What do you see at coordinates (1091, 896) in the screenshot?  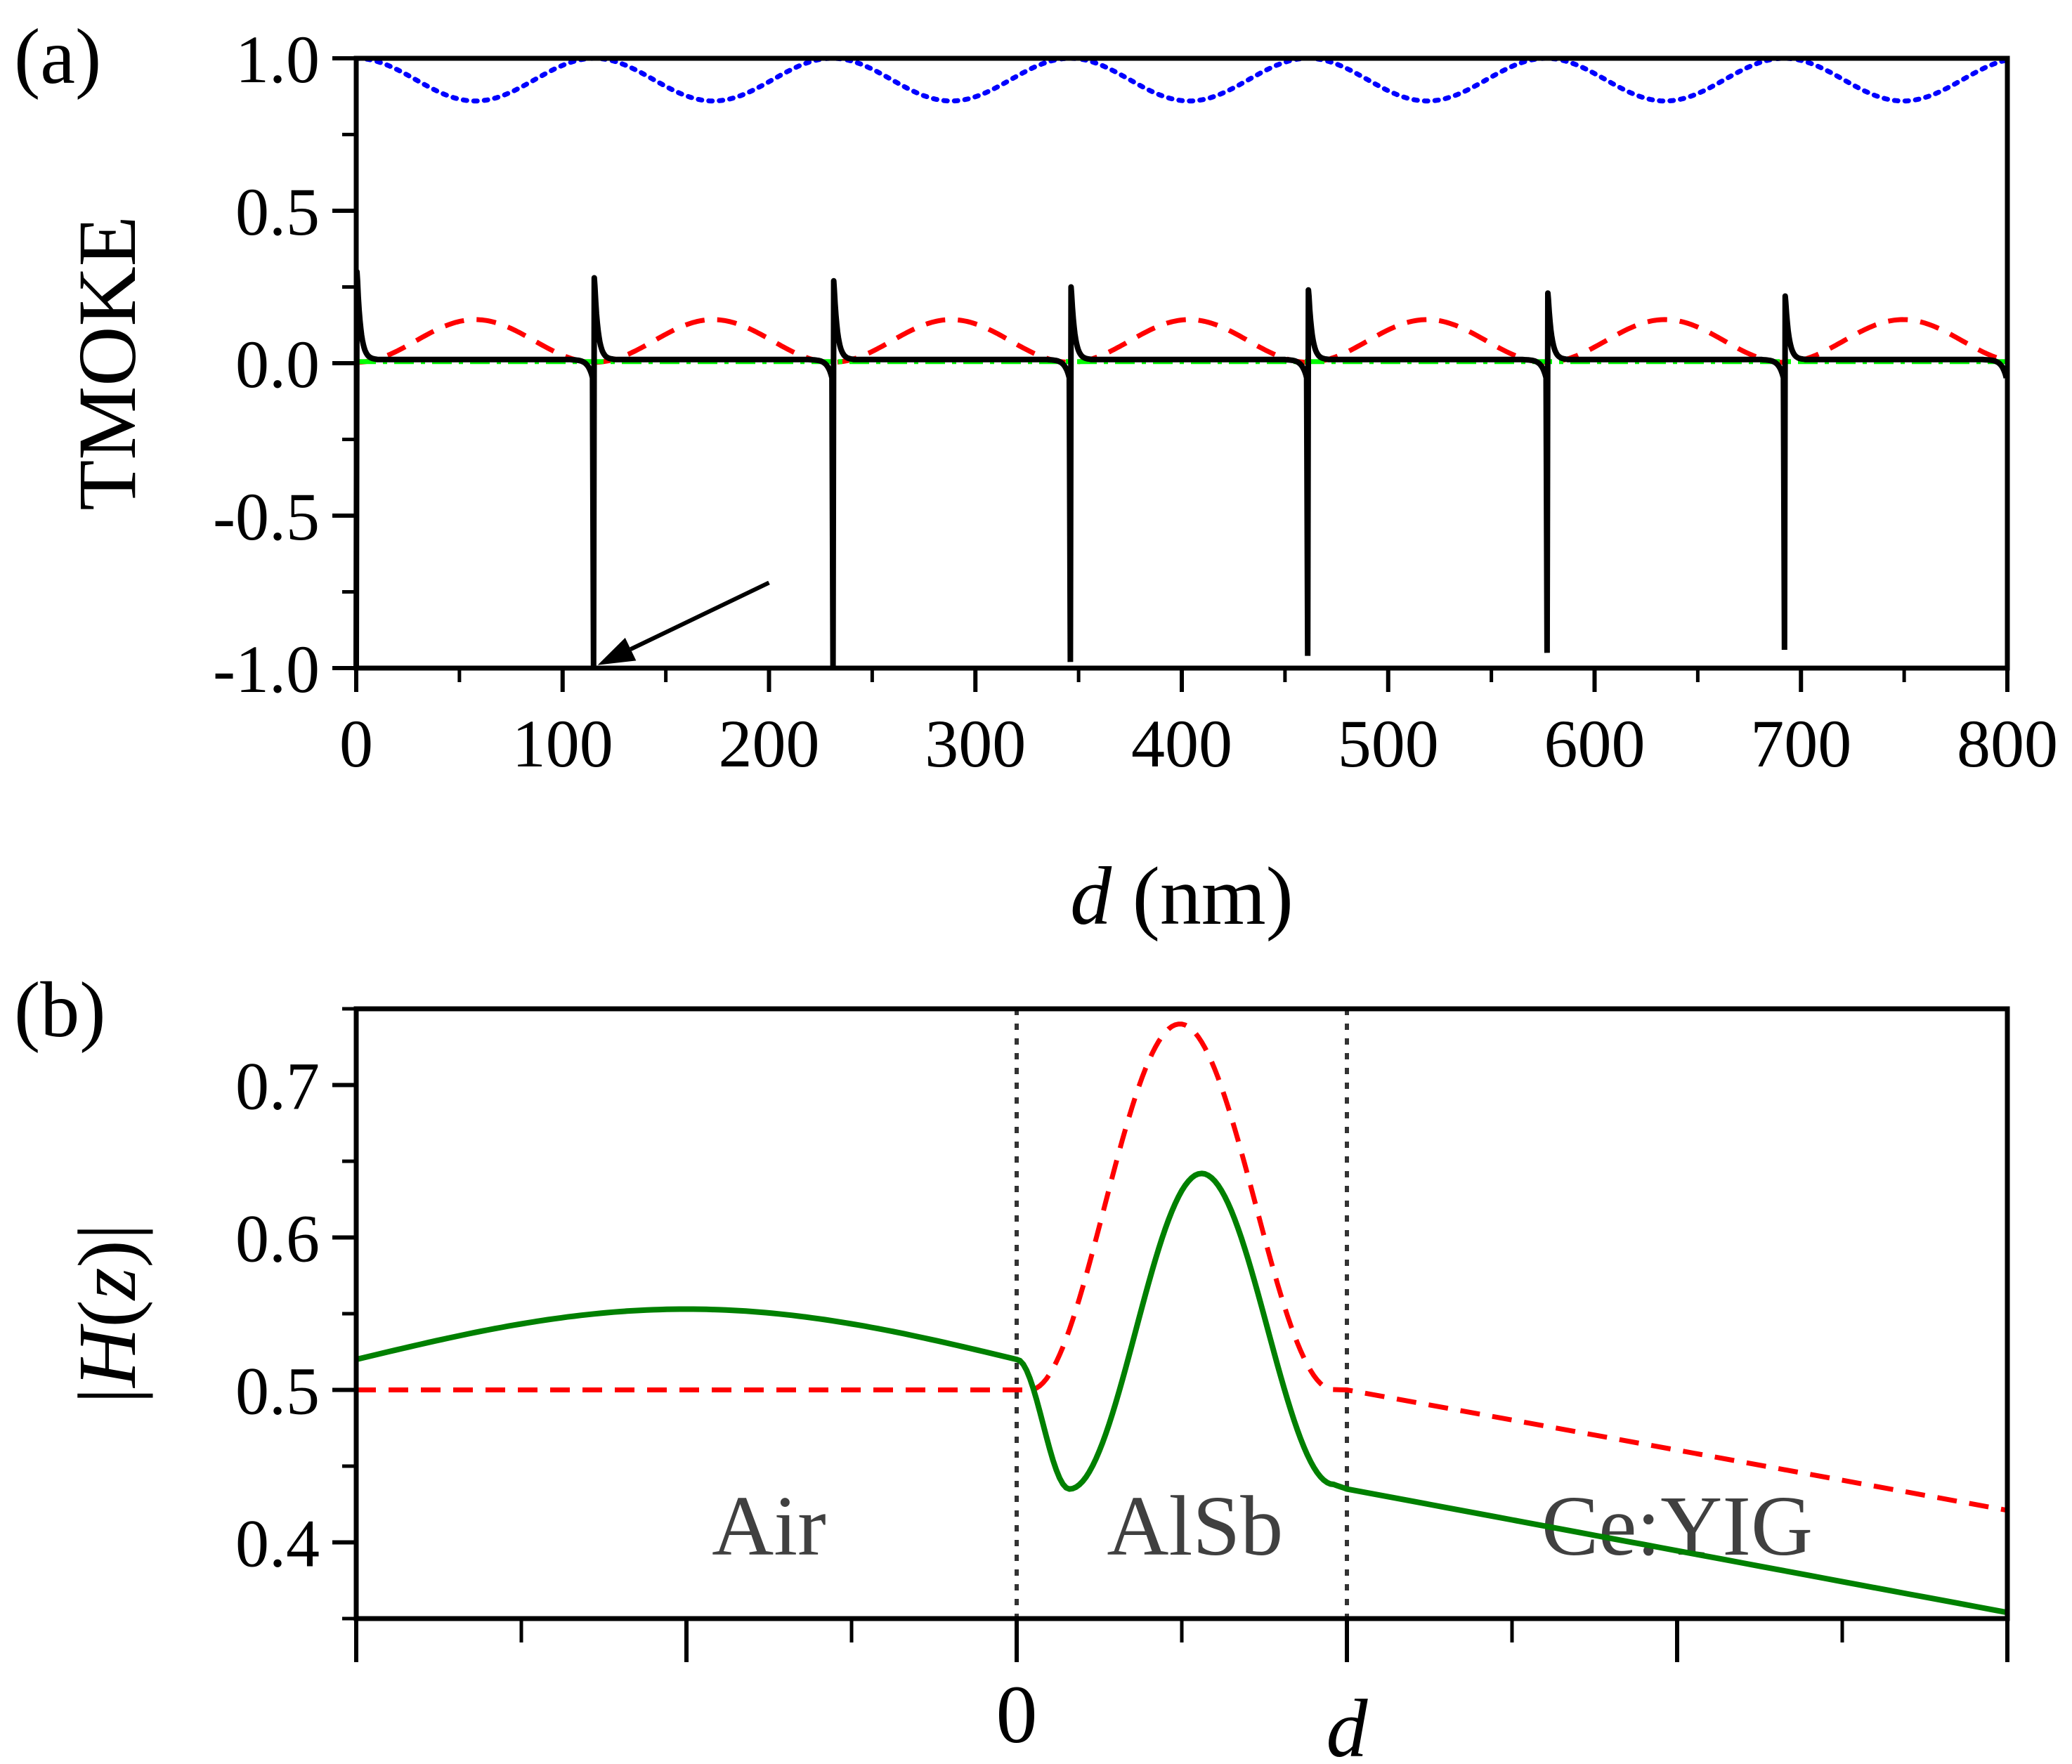 I see `x-axis-title-italic: d` at bounding box center [1091, 896].